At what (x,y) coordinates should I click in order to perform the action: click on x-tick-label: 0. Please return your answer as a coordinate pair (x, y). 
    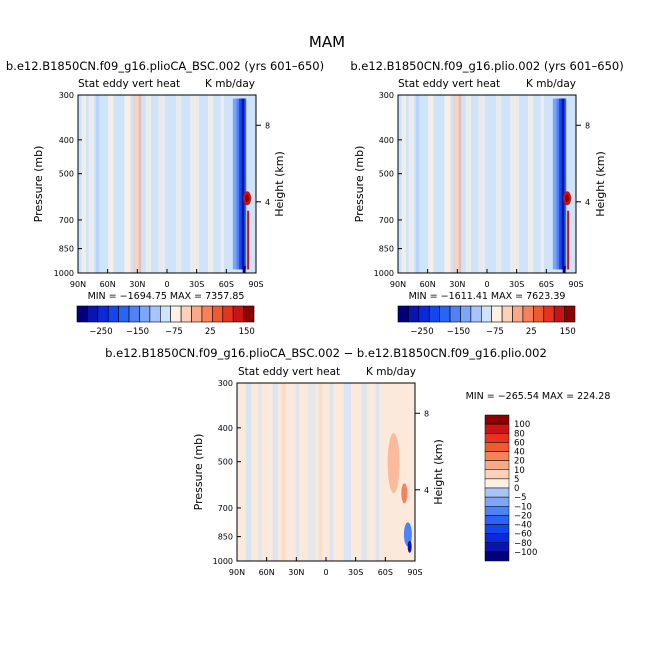
    Looking at the image, I should click on (166, 284).